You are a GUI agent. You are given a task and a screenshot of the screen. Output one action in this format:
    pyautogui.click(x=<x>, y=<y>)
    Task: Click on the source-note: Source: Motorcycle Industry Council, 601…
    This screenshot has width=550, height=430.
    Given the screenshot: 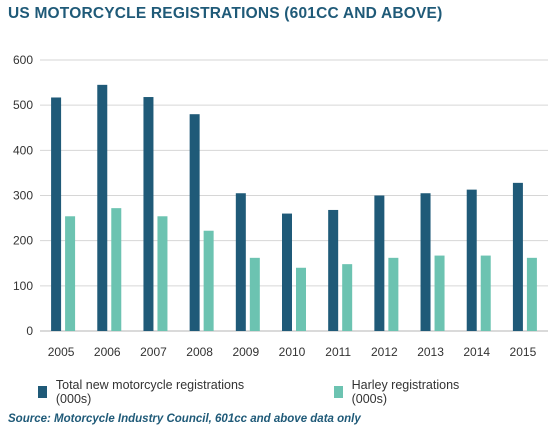 What is the action you would take?
    pyautogui.click(x=184, y=419)
    